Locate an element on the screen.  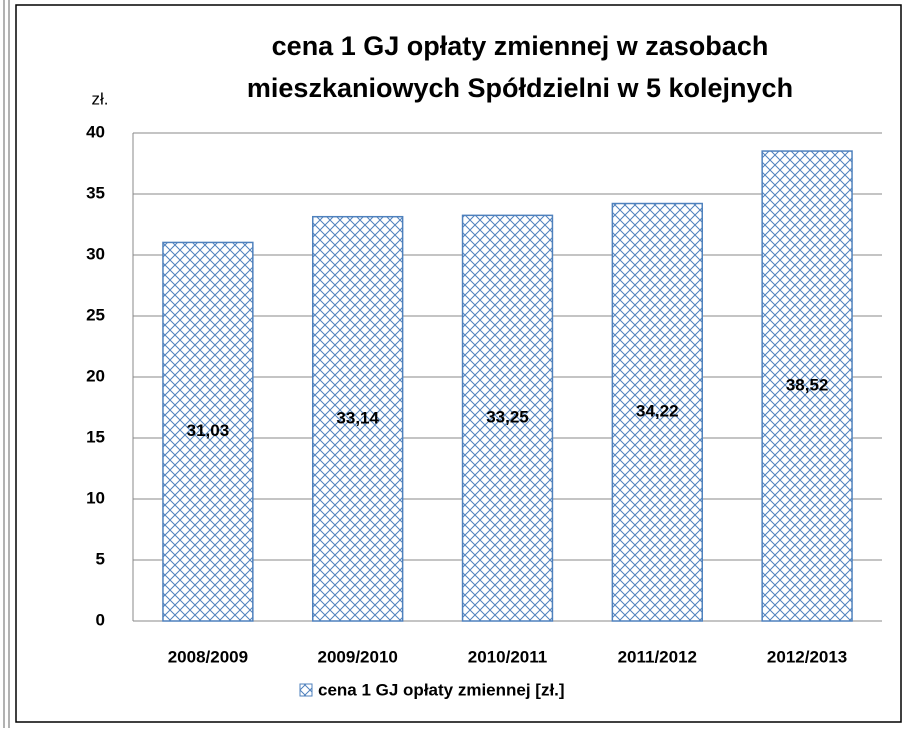
y-tick-label: 25 is located at coordinates (95, 314).